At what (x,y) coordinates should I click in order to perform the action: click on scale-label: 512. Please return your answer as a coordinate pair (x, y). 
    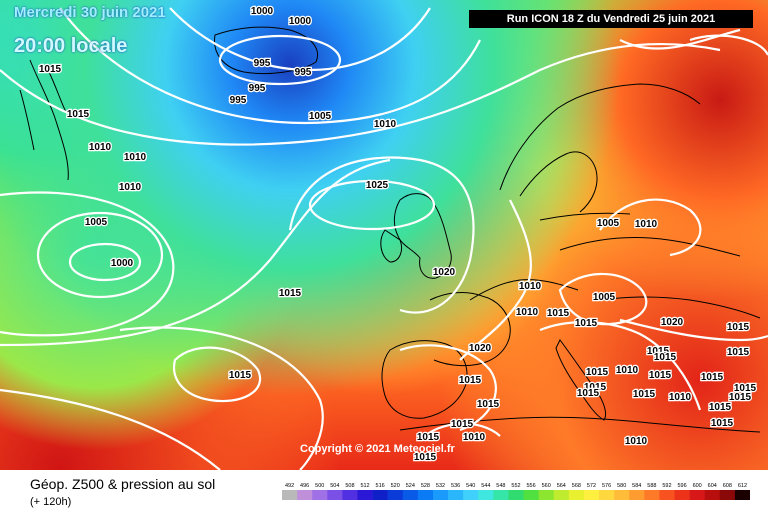
    Looking at the image, I should click on (364, 486).